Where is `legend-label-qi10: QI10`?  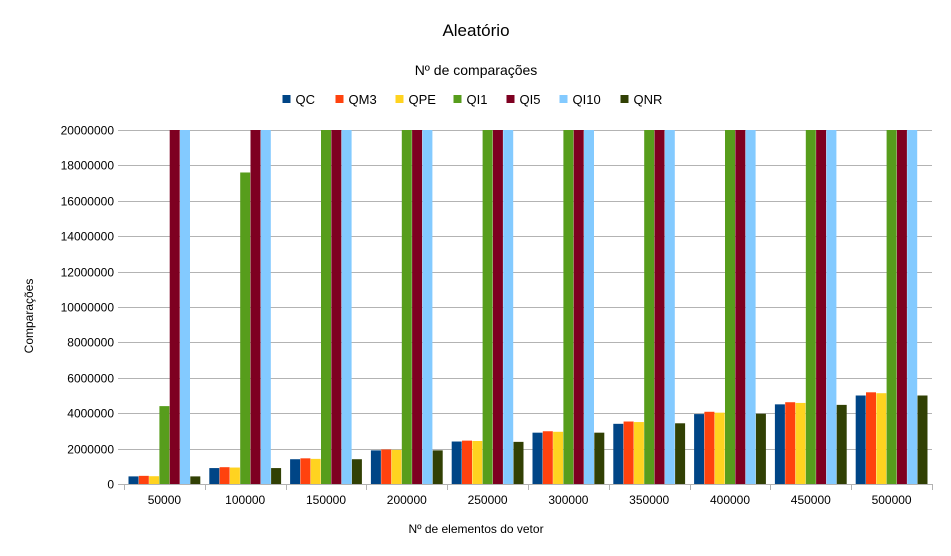 legend-label-qi10: QI10 is located at coordinates (587, 99).